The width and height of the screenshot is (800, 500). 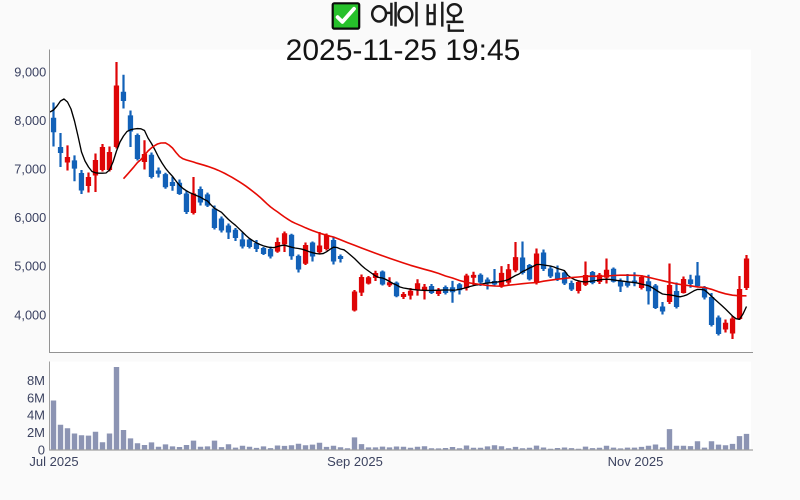 I want to click on svg-text: 6M, so click(x=36, y=397).